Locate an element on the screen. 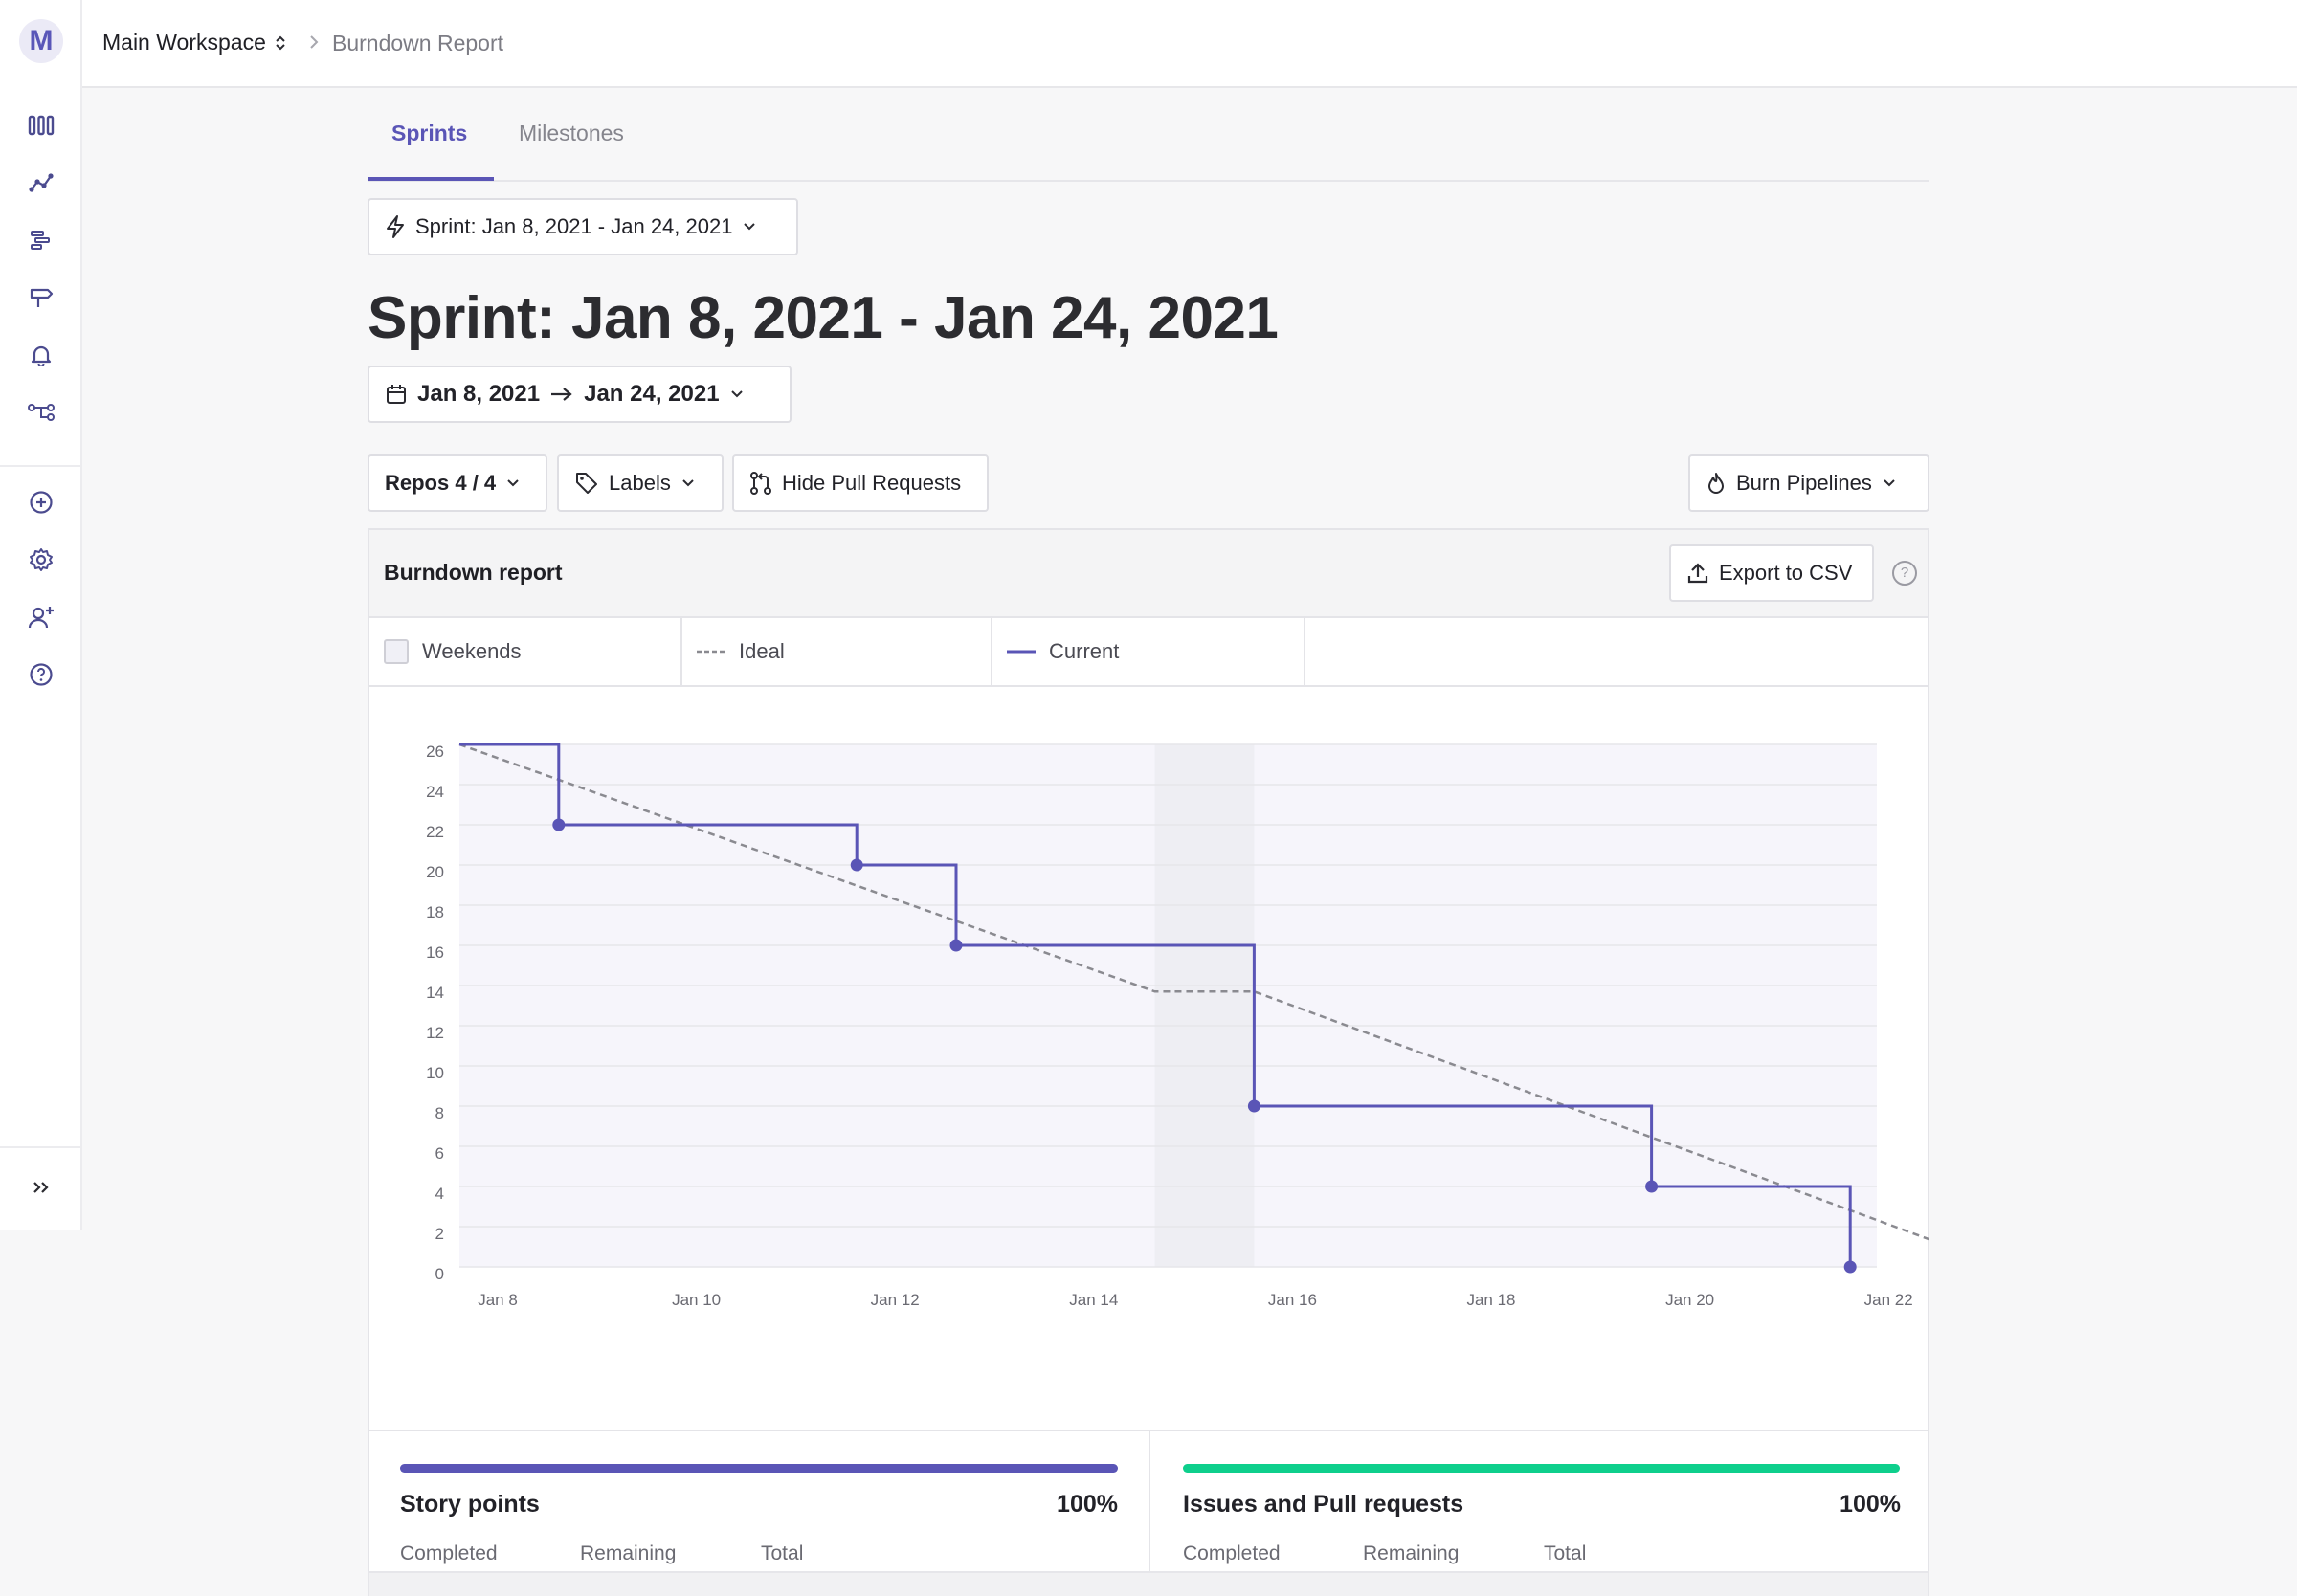 The image size is (2297, 1596). tab-milestones: Milestones is located at coordinates (571, 133).